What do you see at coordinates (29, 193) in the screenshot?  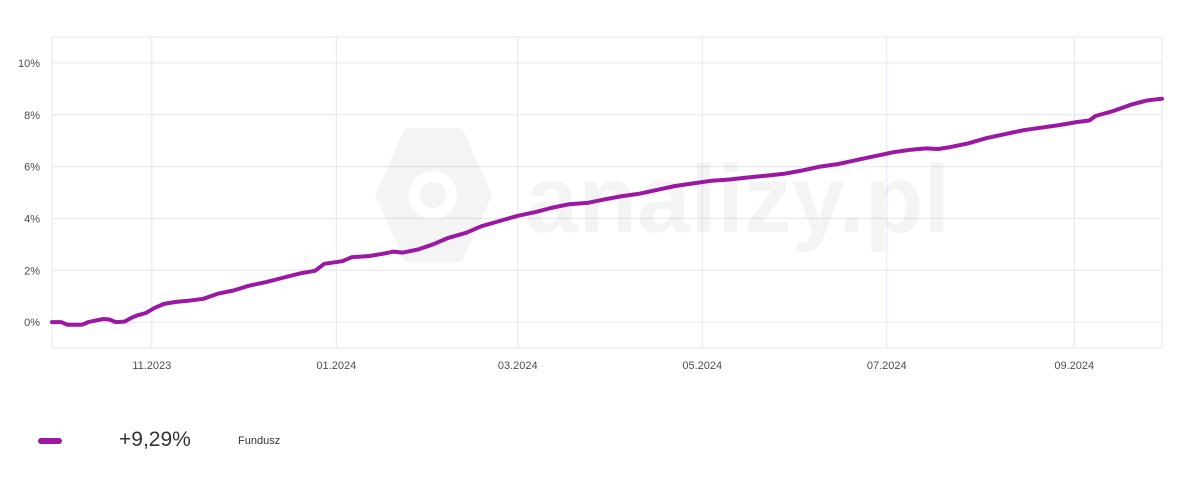 I see `y-axis: 0% 2% 4% 6% 8% 10%` at bounding box center [29, 193].